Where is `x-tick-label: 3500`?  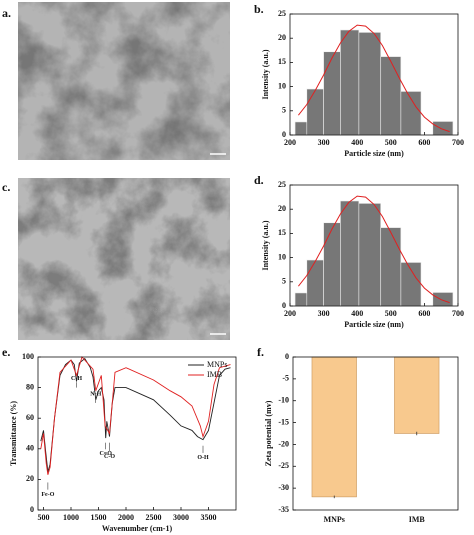 x-tick-label: 3500 is located at coordinates (209, 517).